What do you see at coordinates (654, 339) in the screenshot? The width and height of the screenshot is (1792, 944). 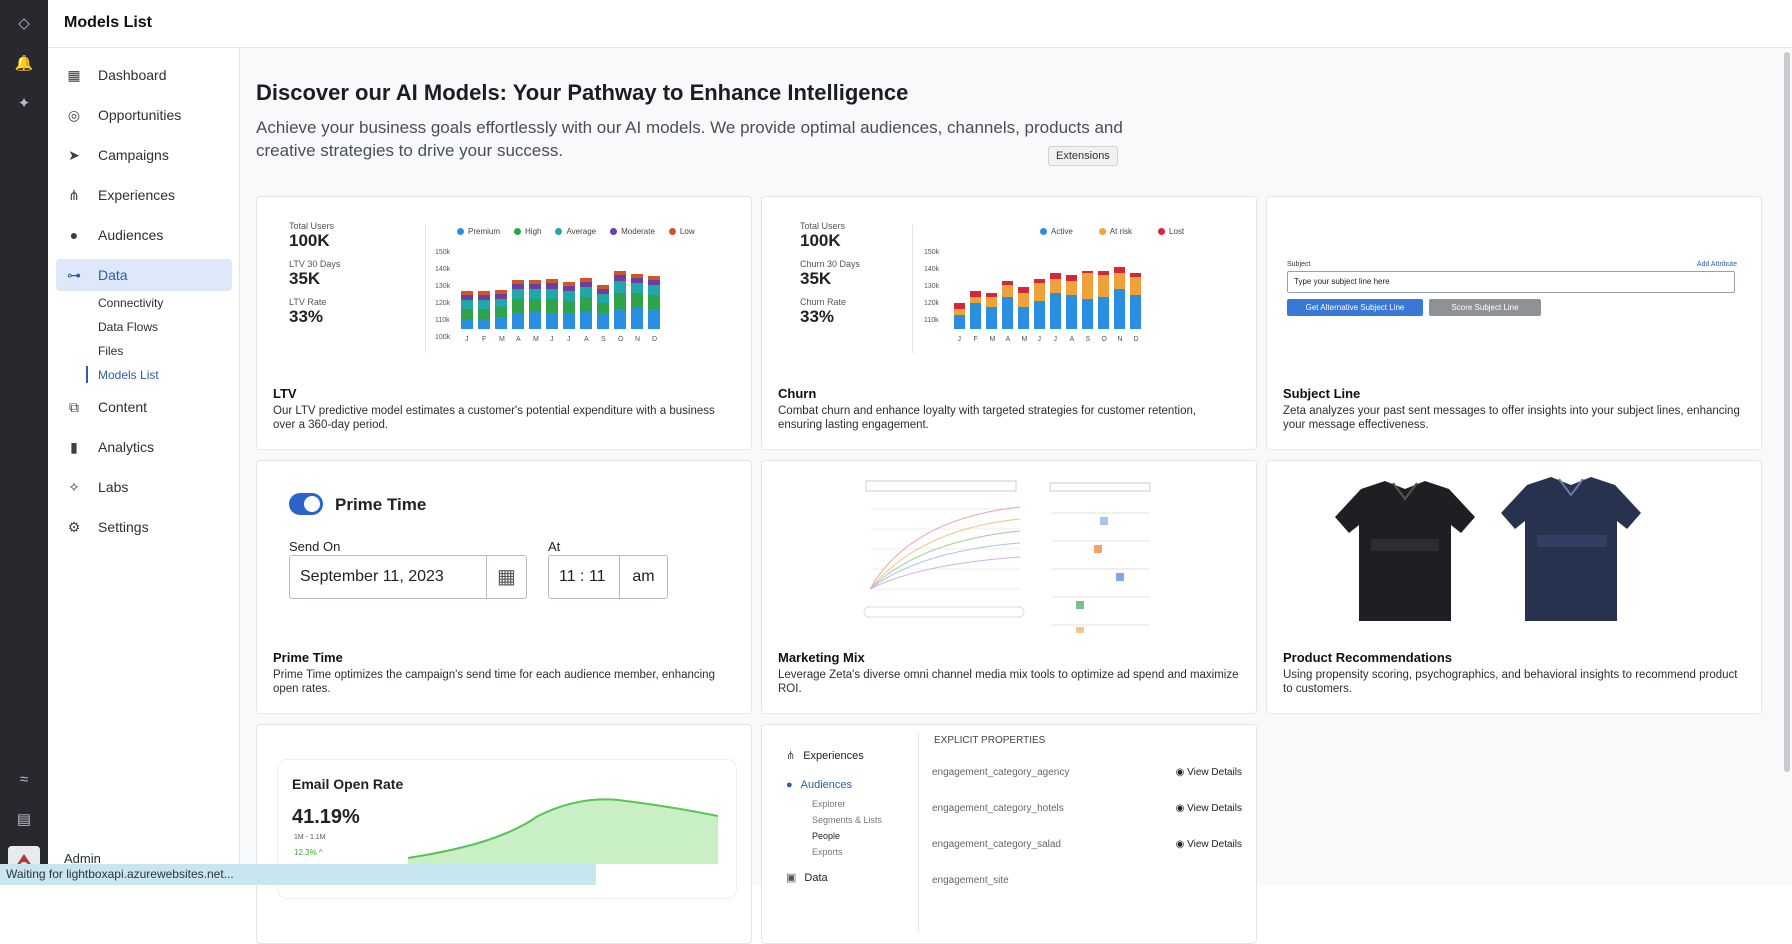 I see `x-tick-label: D` at bounding box center [654, 339].